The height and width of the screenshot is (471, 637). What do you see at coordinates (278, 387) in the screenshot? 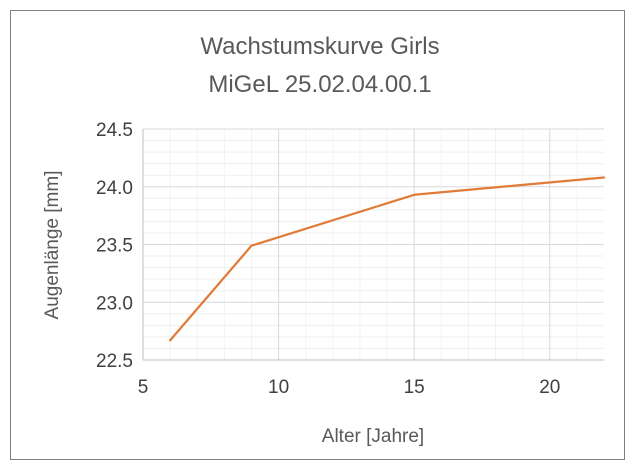
I see `x-tick-label: 10` at bounding box center [278, 387].